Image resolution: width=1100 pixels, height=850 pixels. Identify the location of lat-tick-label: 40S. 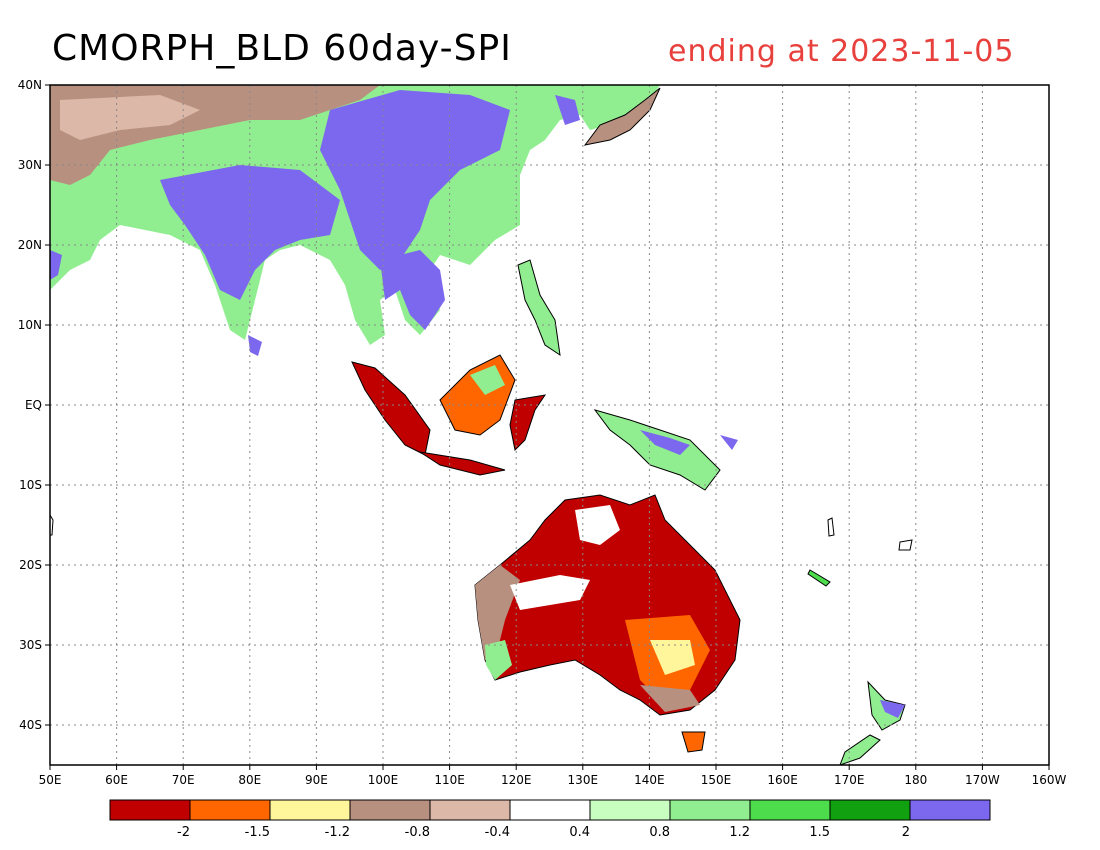
(30, 725).